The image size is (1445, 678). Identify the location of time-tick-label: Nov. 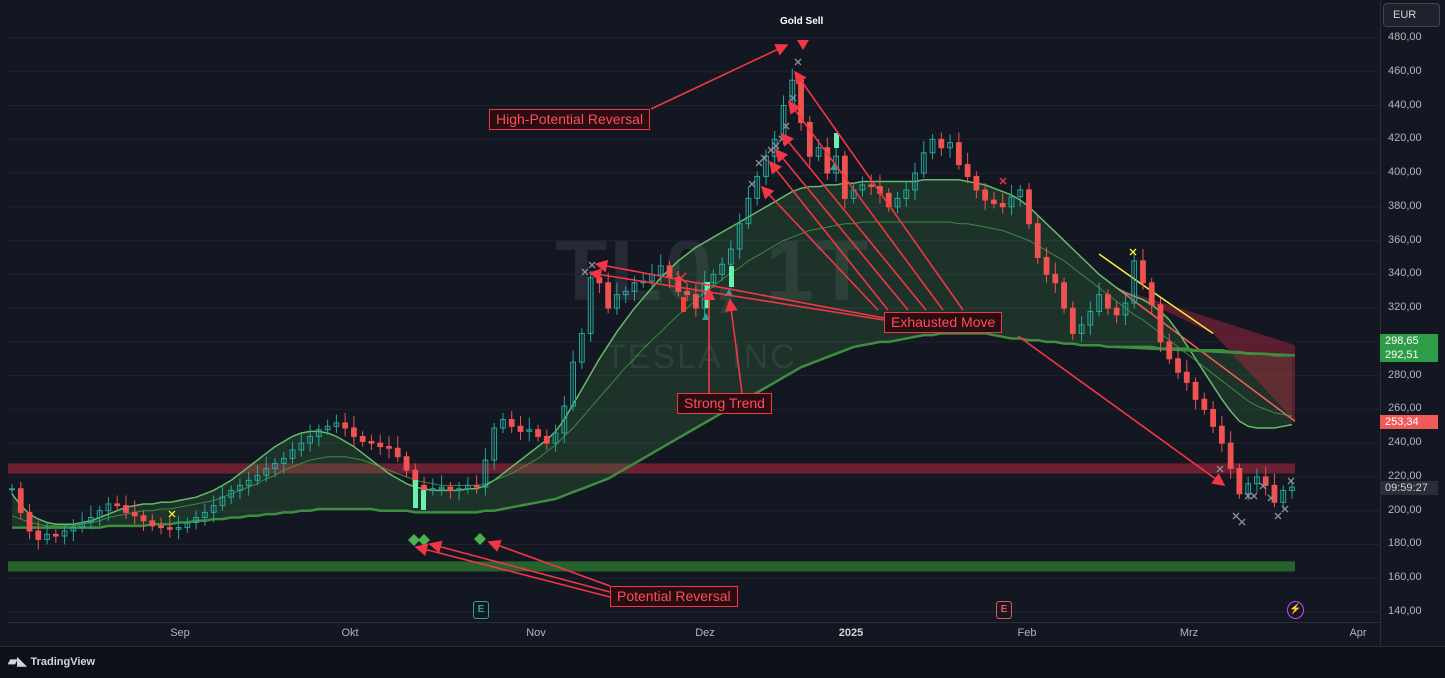
(536, 633).